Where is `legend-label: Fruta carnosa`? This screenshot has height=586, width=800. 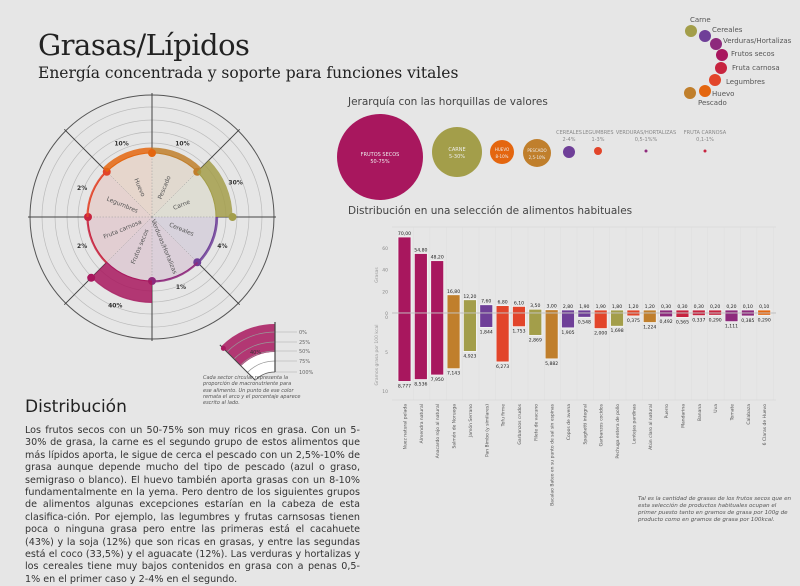
legend-label: Fruta carnosa is located at coordinates (756, 68).